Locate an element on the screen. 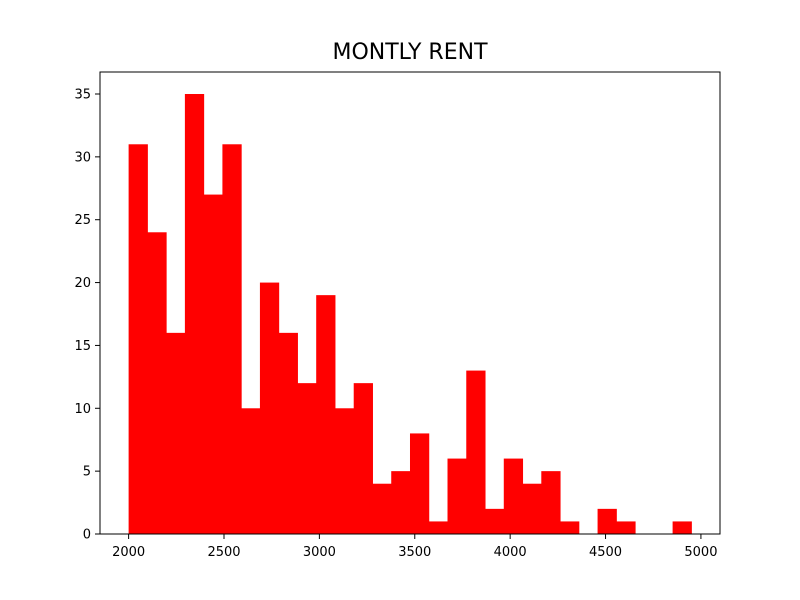 The width and height of the screenshot is (800, 600). y-axis: 0 5 10 15 20 25 30 35 is located at coordinates (87, 315).